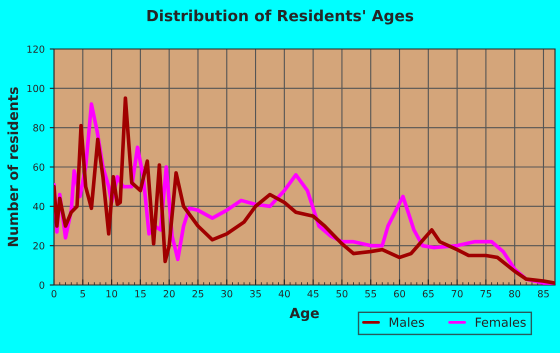 This screenshot has width=560, height=353. What do you see at coordinates (83, 294) in the screenshot?
I see `x-tick-label: 5` at bounding box center [83, 294].